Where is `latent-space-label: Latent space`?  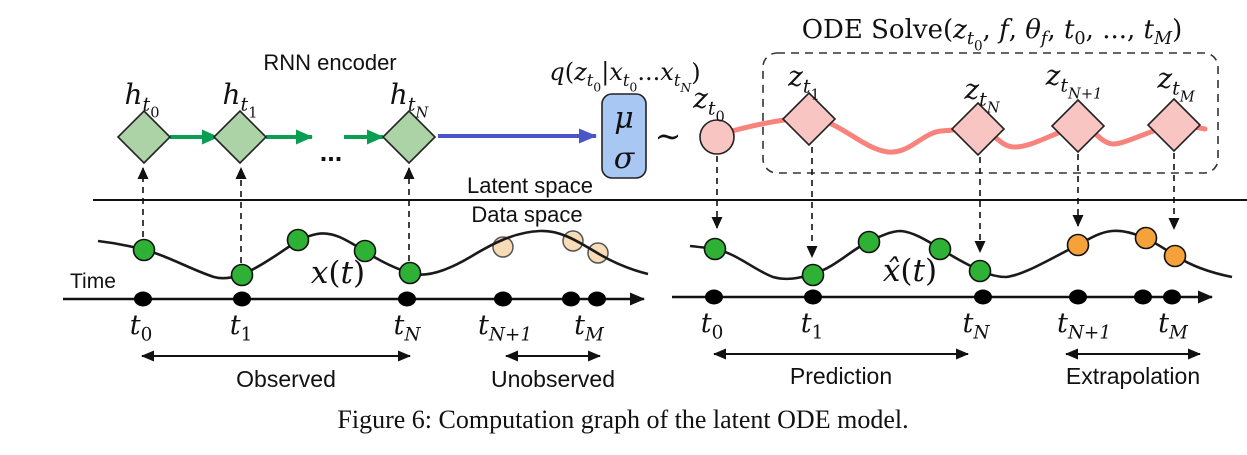 latent-space-label: Latent space is located at coordinates (530, 185).